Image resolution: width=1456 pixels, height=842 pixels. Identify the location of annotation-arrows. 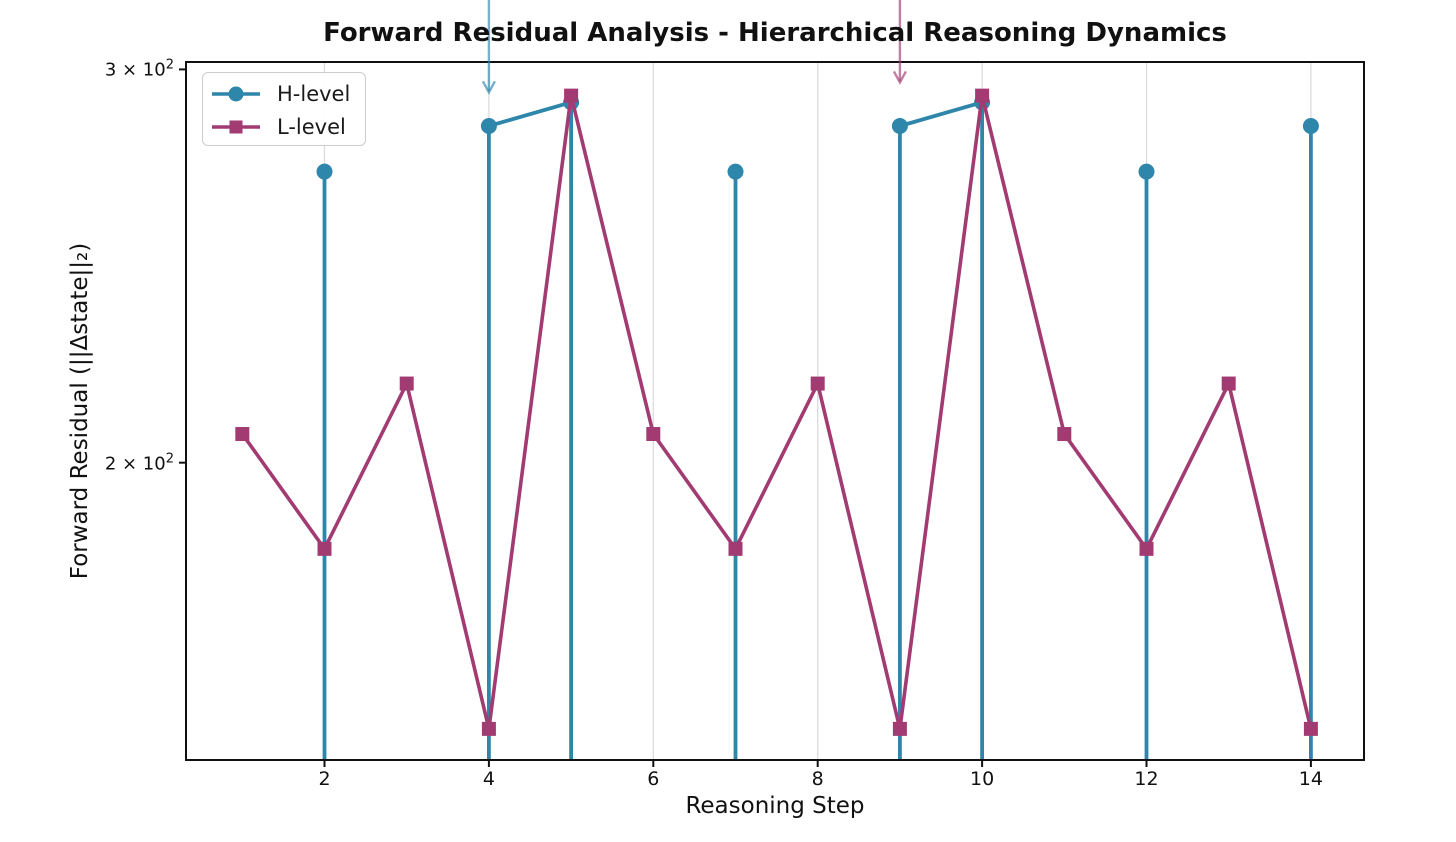
(694, 47).